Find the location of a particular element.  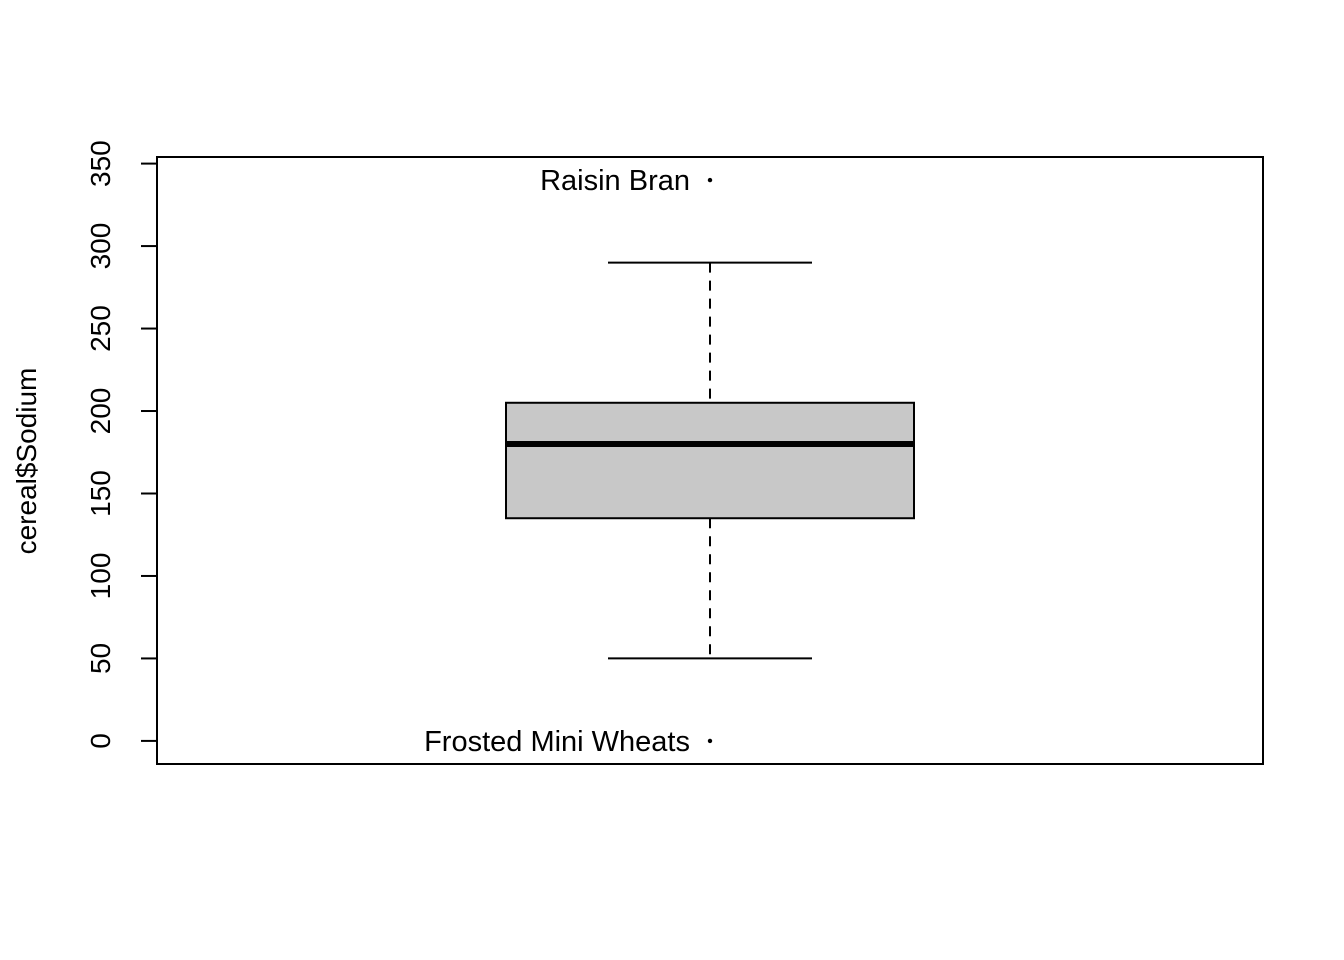

y-tick-label: 100 is located at coordinates (100, 576).